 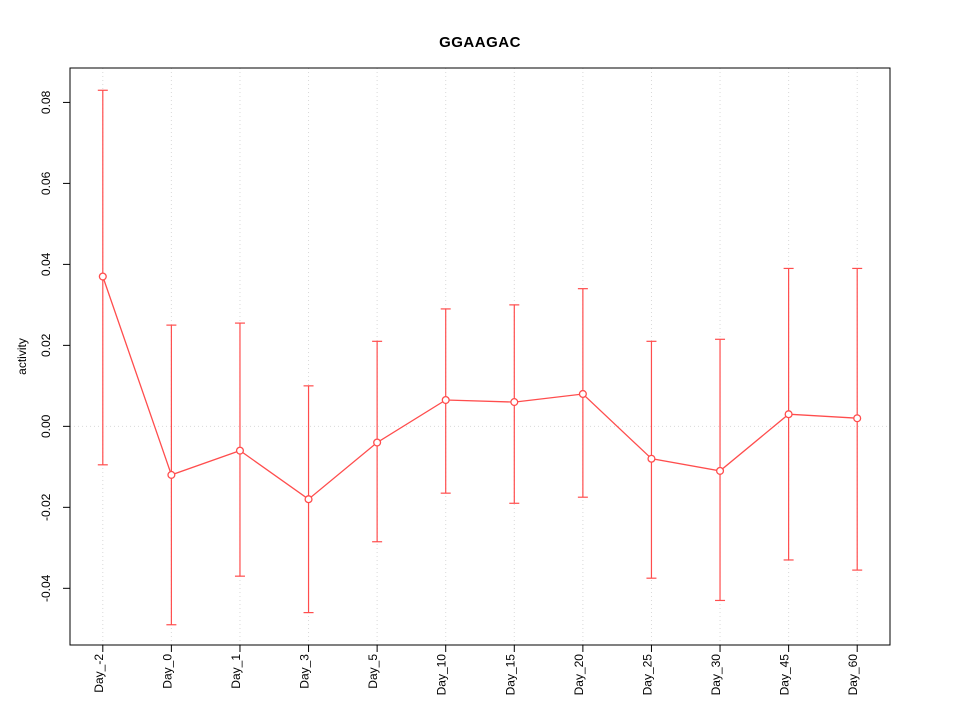 I want to click on x-tick-label: Day_5, so click(x=373, y=671).